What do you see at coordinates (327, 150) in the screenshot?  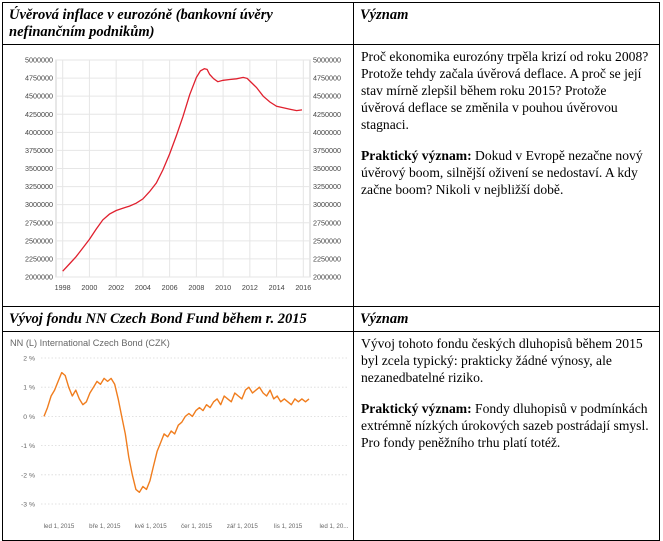 I see `y-tick-label-right: 3750000` at bounding box center [327, 150].